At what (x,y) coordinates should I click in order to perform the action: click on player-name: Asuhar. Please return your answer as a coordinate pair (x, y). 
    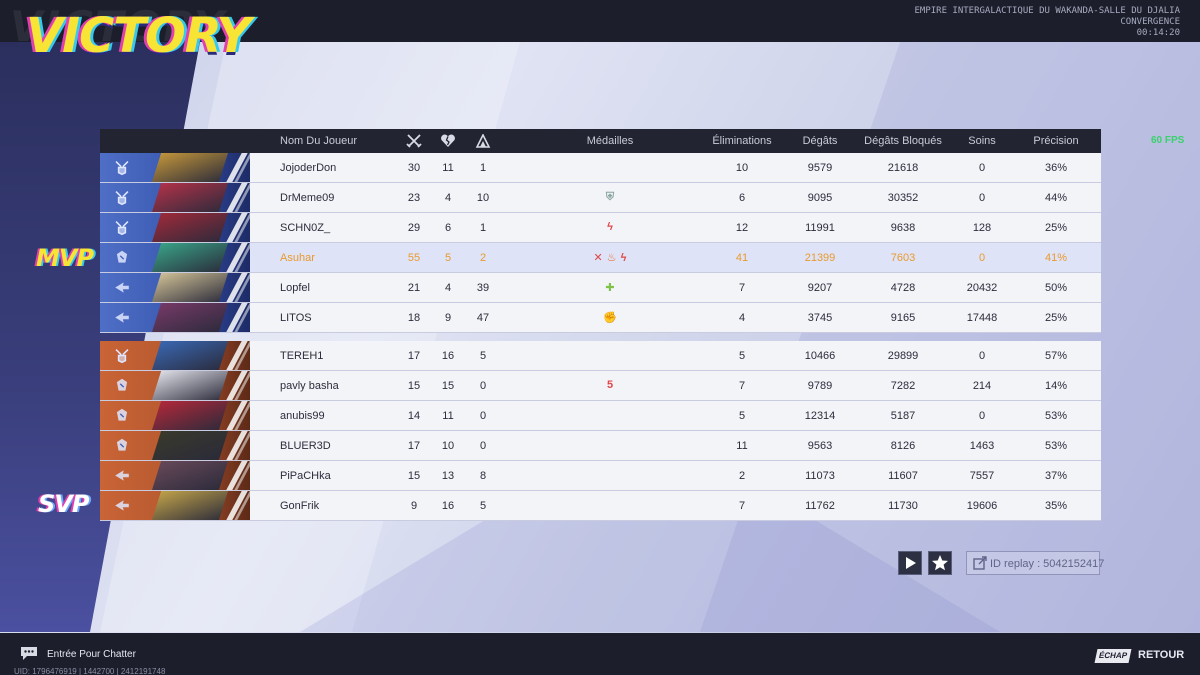
    Looking at the image, I should click on (297, 258).